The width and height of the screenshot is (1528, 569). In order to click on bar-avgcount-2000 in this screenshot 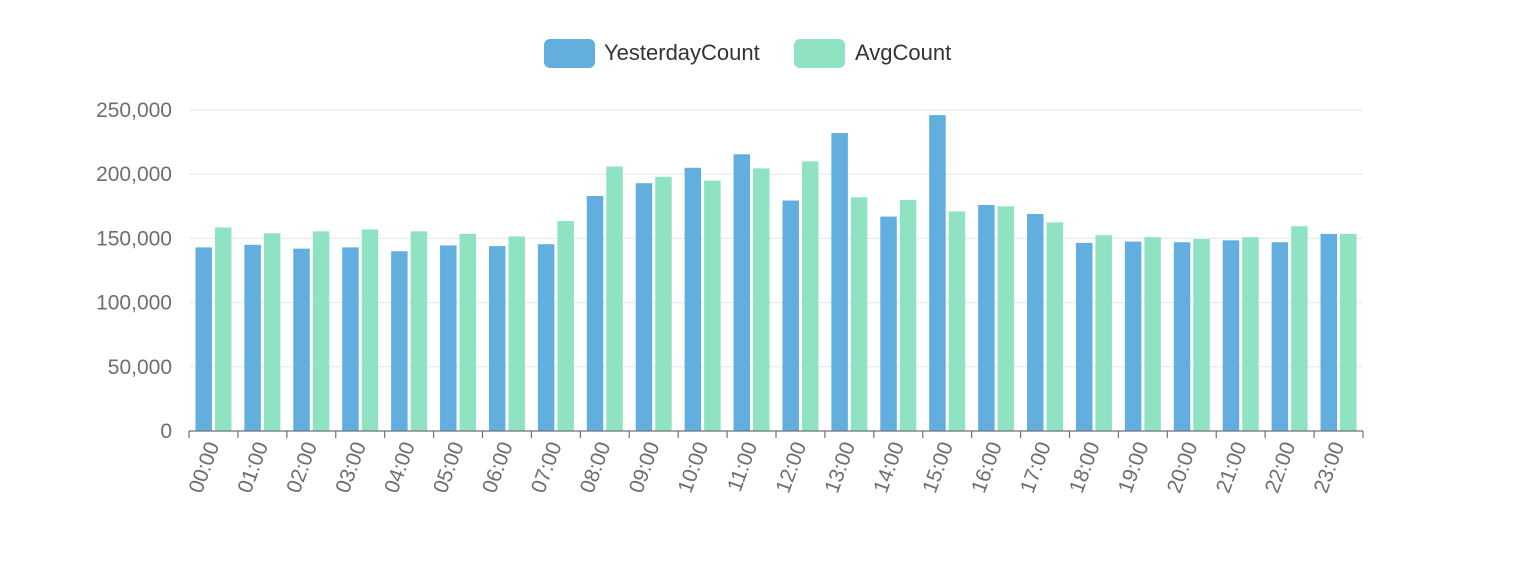, I will do `click(1201, 335)`.